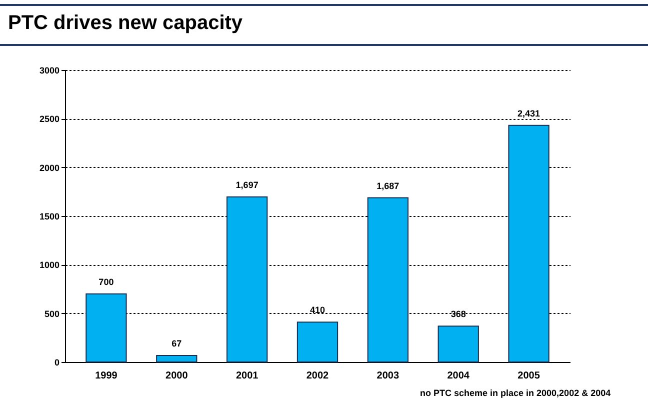  I want to click on y-tick-label: 1500, so click(49, 217).